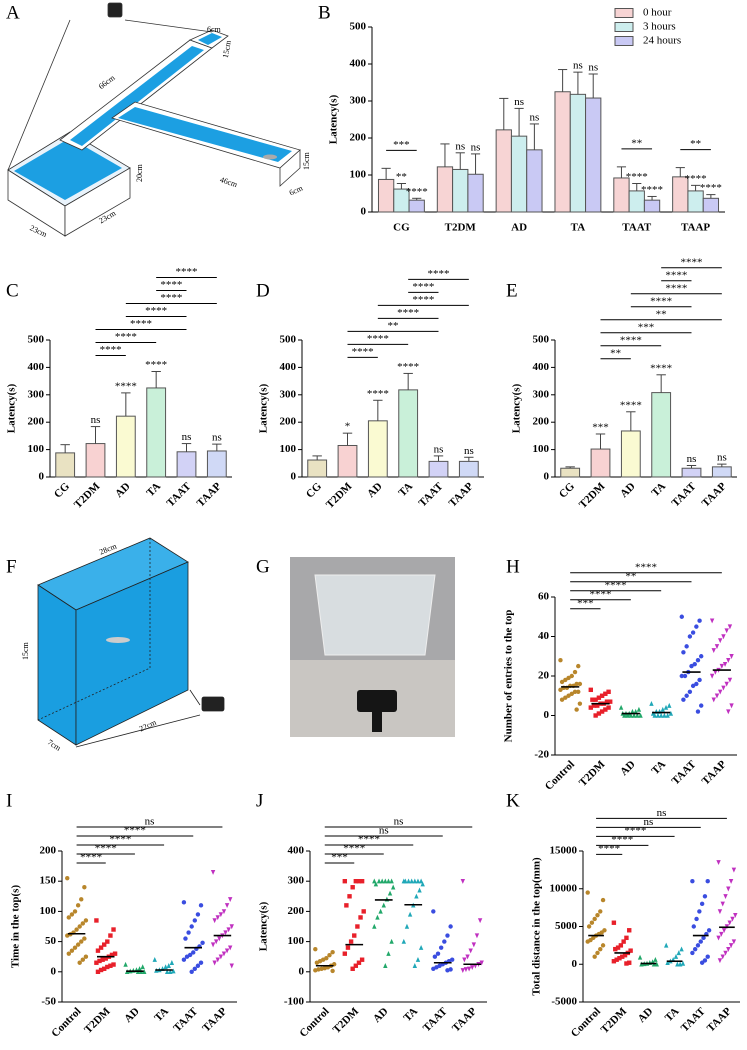  What do you see at coordinates (154, 119) in the screenshot?
I see `maze-diagram` at bounding box center [154, 119].